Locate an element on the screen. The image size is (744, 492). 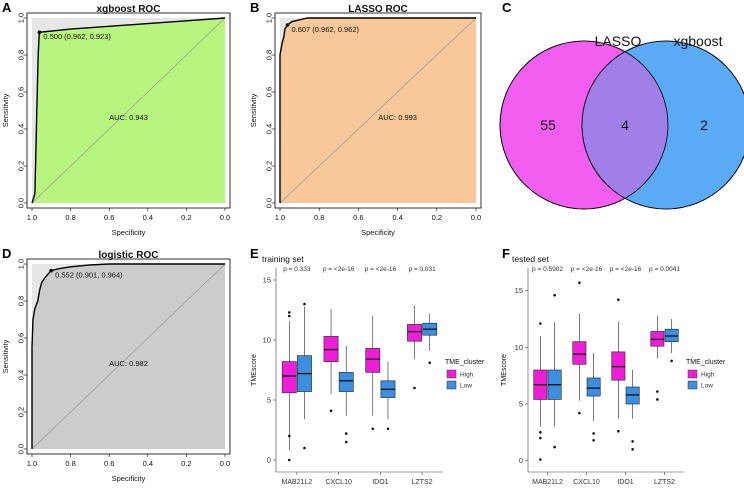
venn-count-overlap: 4 is located at coordinates (625, 125).